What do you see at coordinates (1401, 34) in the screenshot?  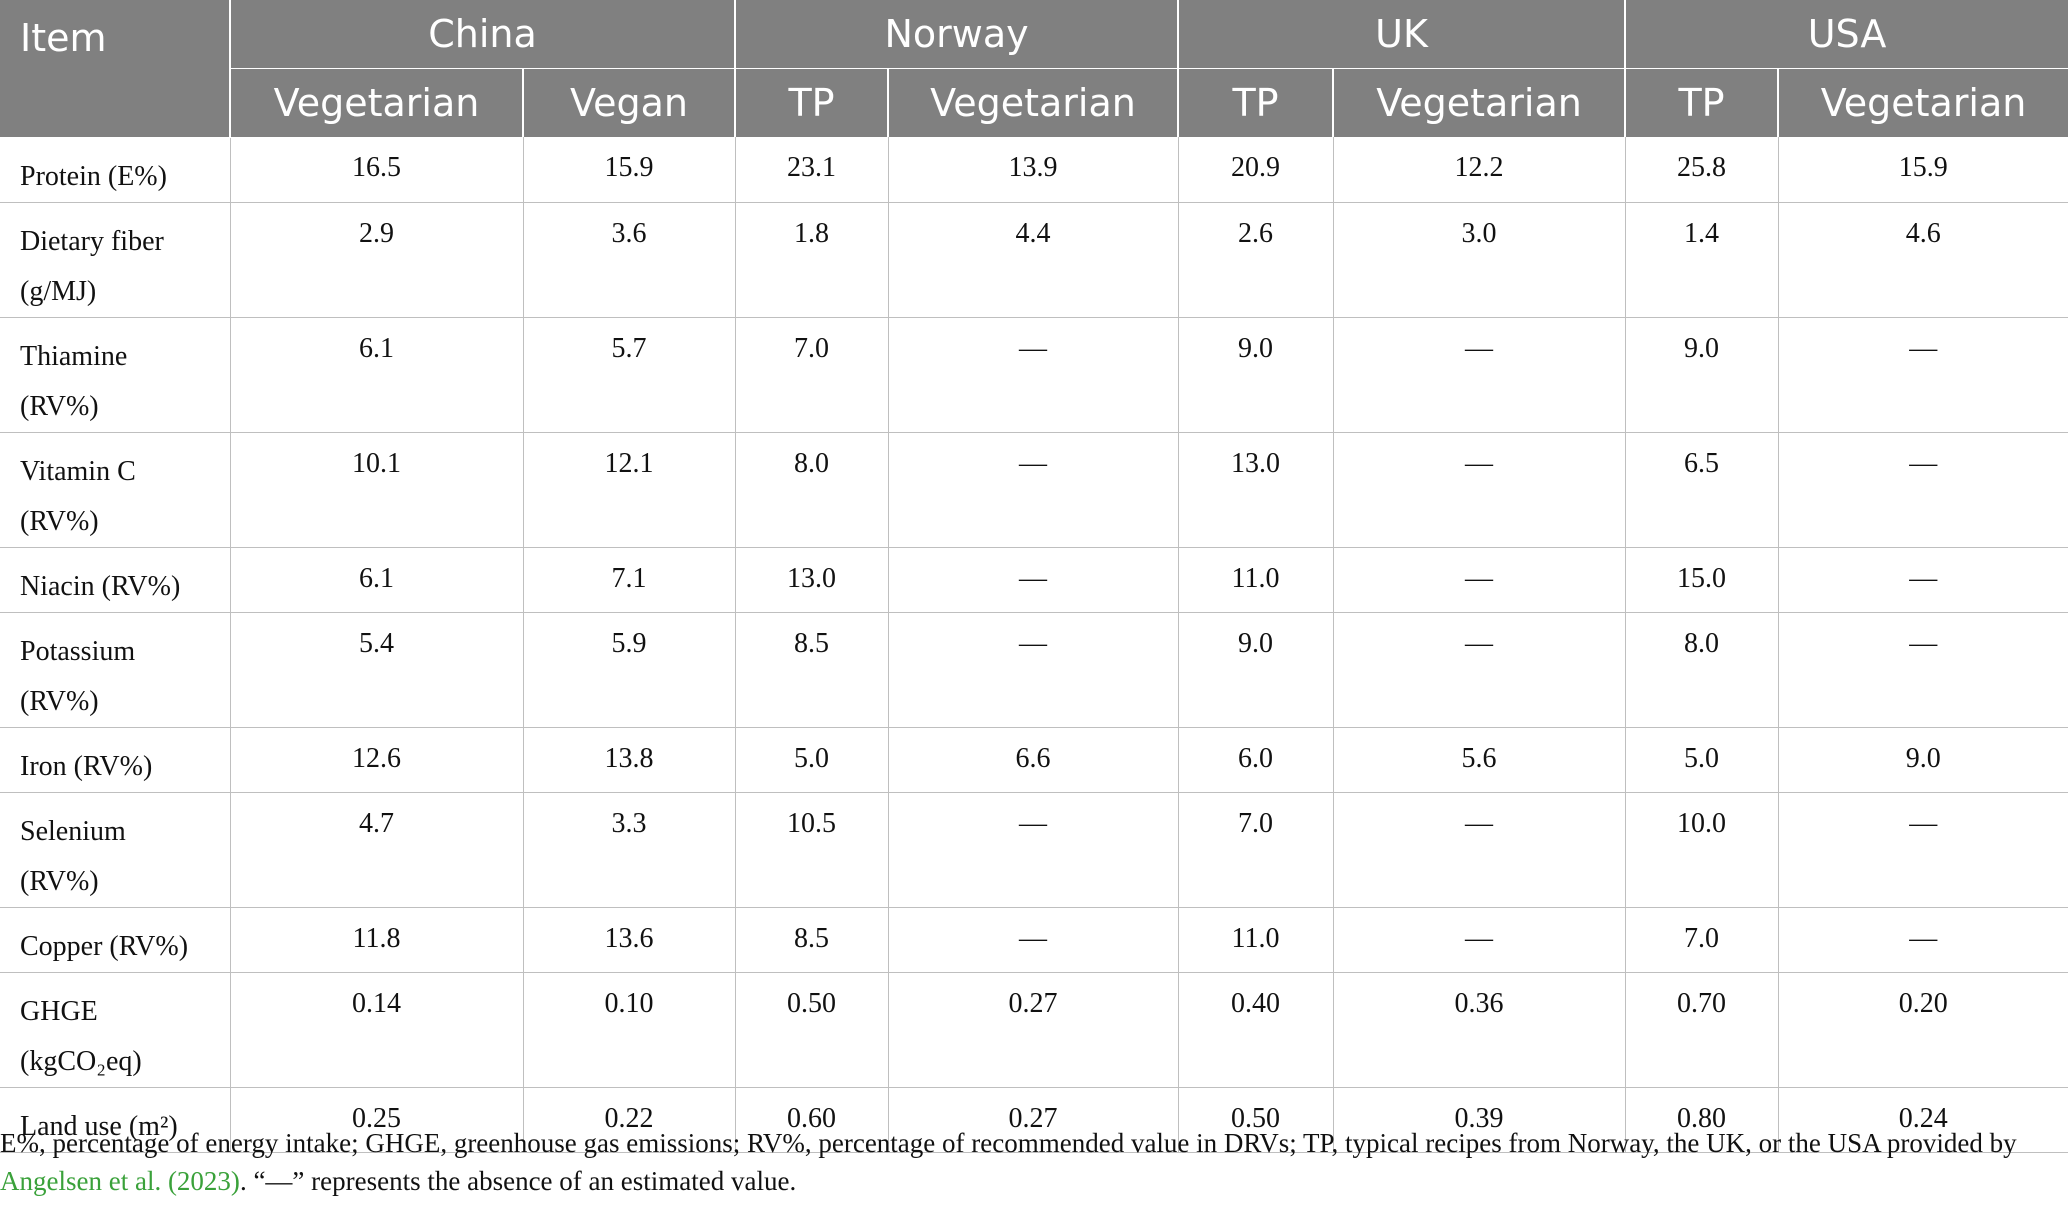 I see `header-group-uk: UK` at bounding box center [1401, 34].